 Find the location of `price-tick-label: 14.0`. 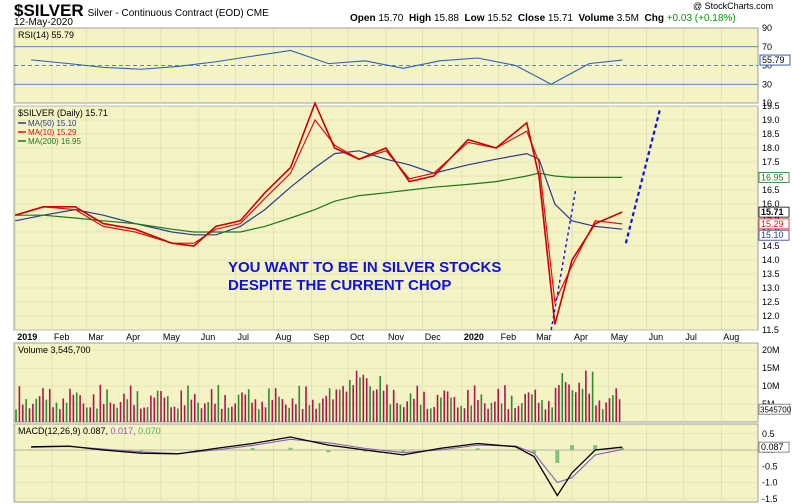

price-tick-label: 14.0 is located at coordinates (771, 260).